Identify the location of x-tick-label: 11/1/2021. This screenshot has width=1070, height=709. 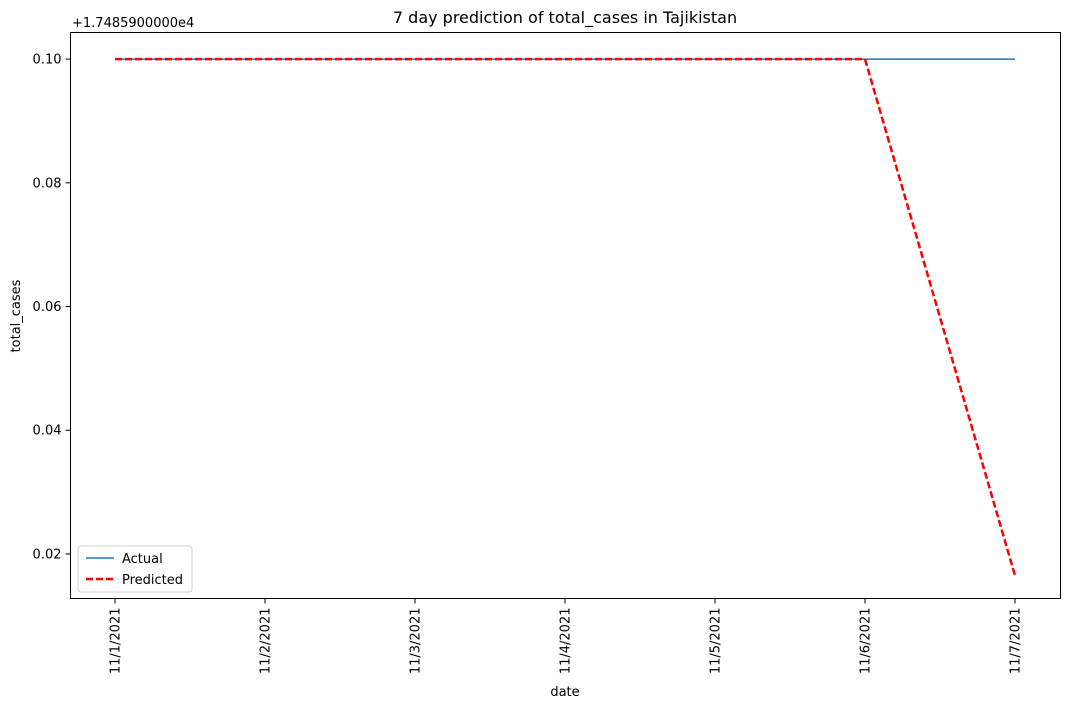
(116, 641).